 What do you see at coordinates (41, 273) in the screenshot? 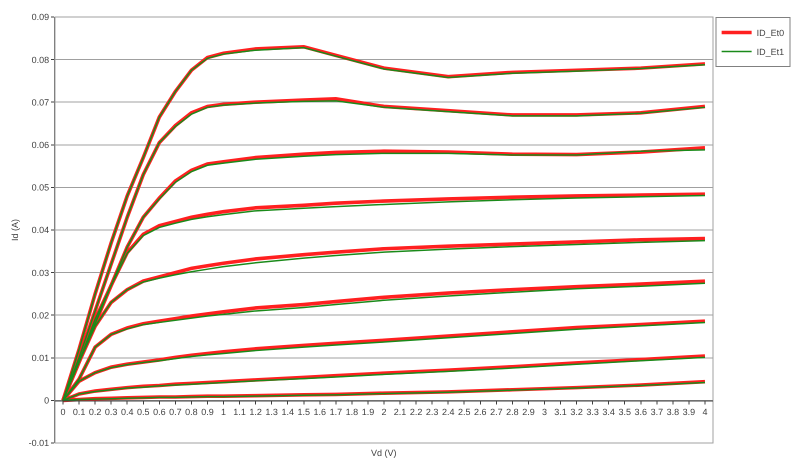
I see `y-tick-label: 0.03` at bounding box center [41, 273].